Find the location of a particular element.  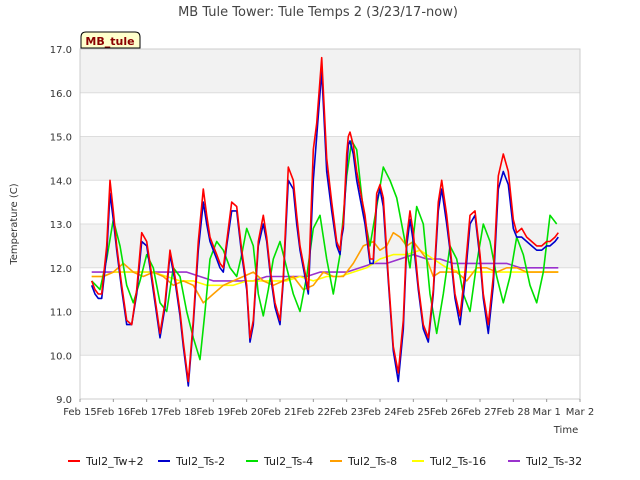

y-tick-label: 17.0 is located at coordinates (61, 50).